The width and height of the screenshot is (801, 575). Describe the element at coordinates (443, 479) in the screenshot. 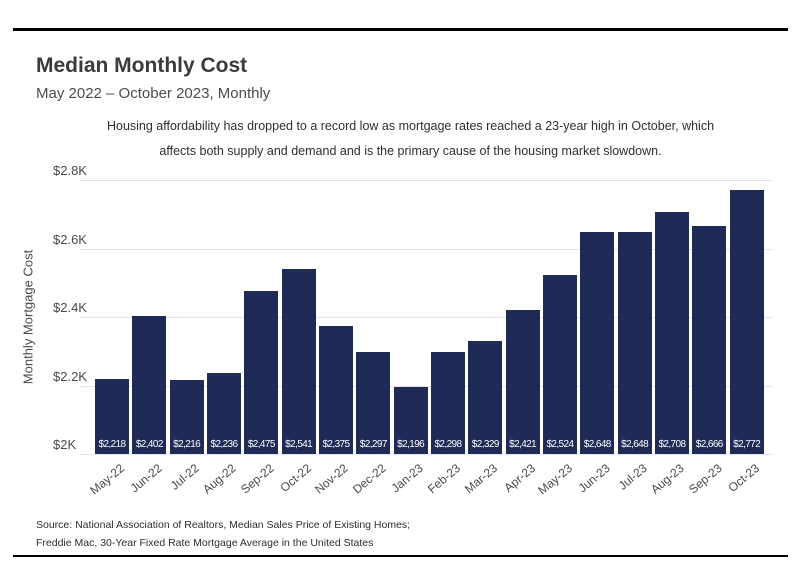

I see `x-axis-tick-label: Feb-23` at that location.